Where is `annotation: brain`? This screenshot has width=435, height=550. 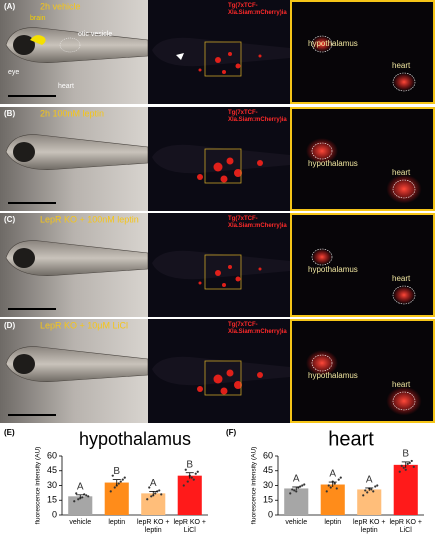 annotation: brain is located at coordinates (38, 18).